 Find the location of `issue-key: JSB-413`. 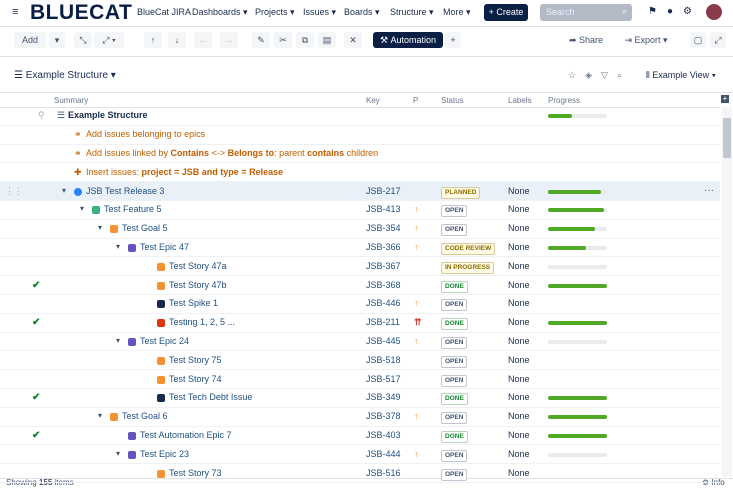

issue-key: JSB-413 is located at coordinates (383, 209).